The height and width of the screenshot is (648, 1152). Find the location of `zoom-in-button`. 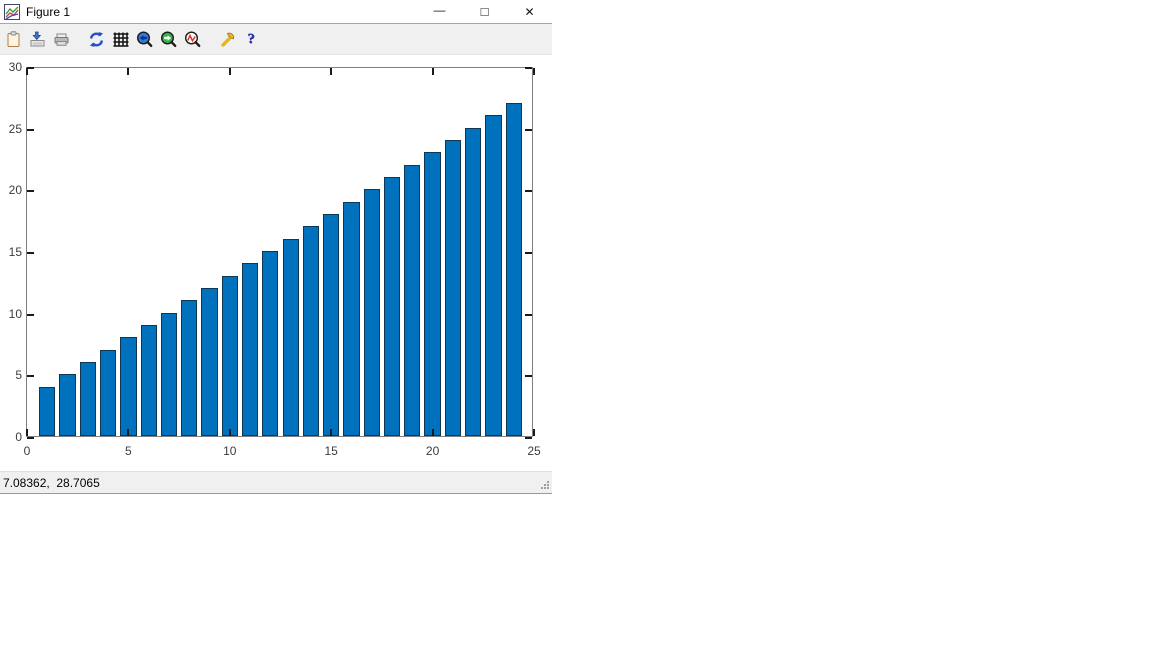

zoom-in-button is located at coordinates (168, 39).